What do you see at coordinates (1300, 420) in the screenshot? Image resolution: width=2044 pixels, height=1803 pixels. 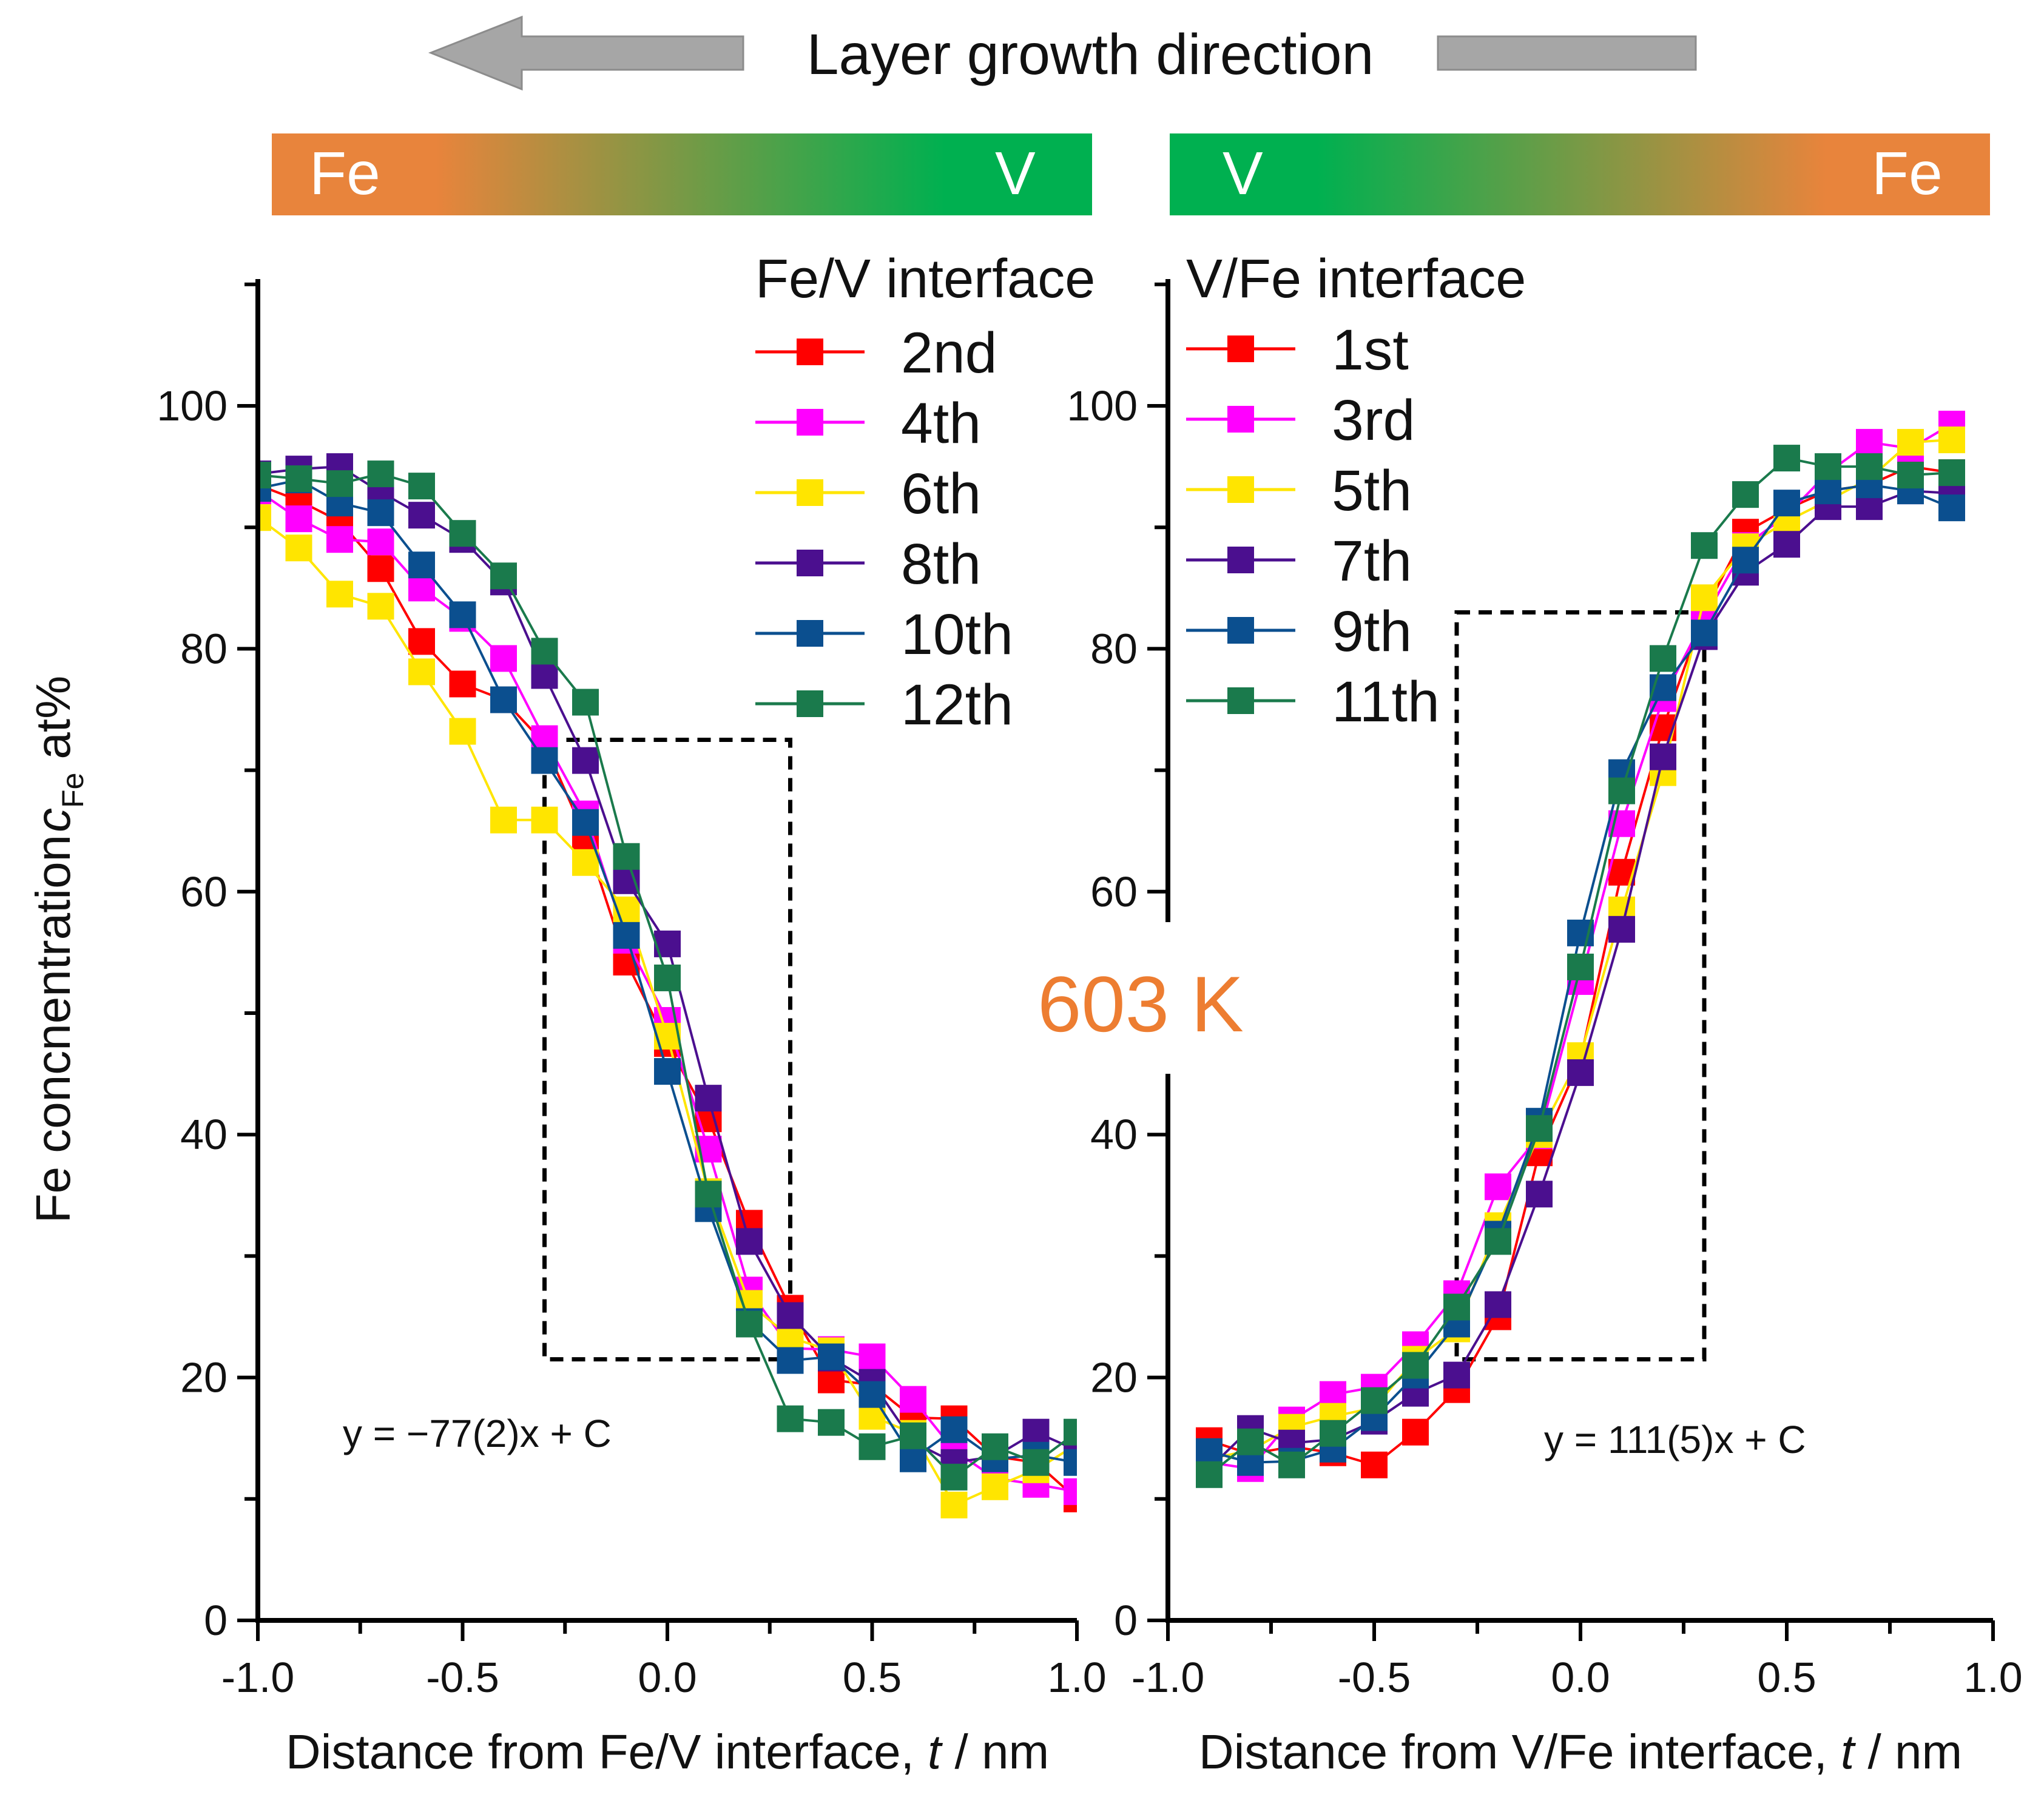 I see `right-legend-item-3rd: 3rd` at bounding box center [1300, 420].